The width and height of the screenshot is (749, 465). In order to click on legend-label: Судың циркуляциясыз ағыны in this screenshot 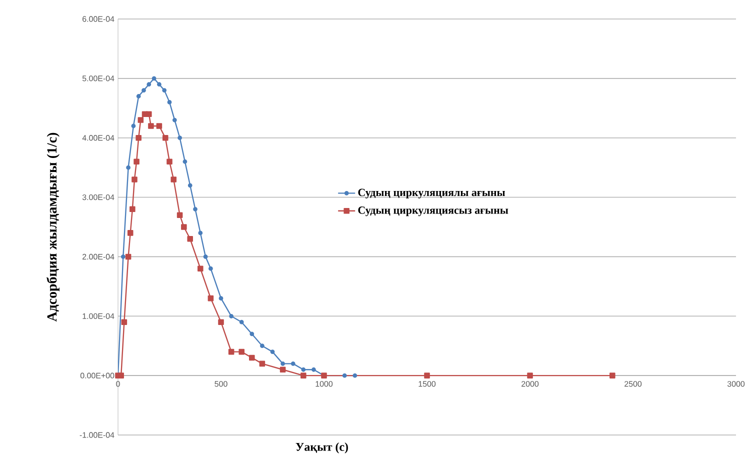, I will do `click(433, 211)`.